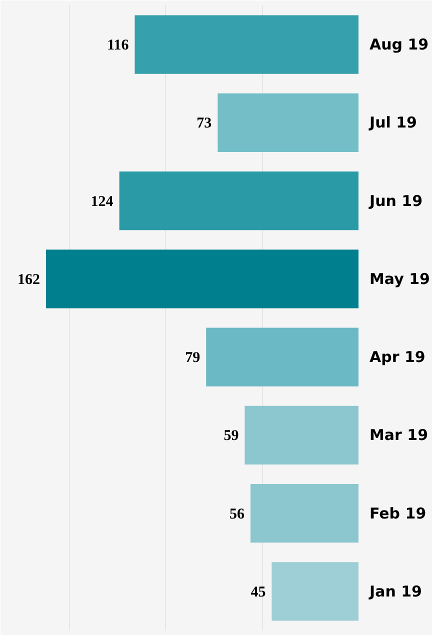  What do you see at coordinates (102, 202) in the screenshot?
I see `data-label: 124` at bounding box center [102, 202].